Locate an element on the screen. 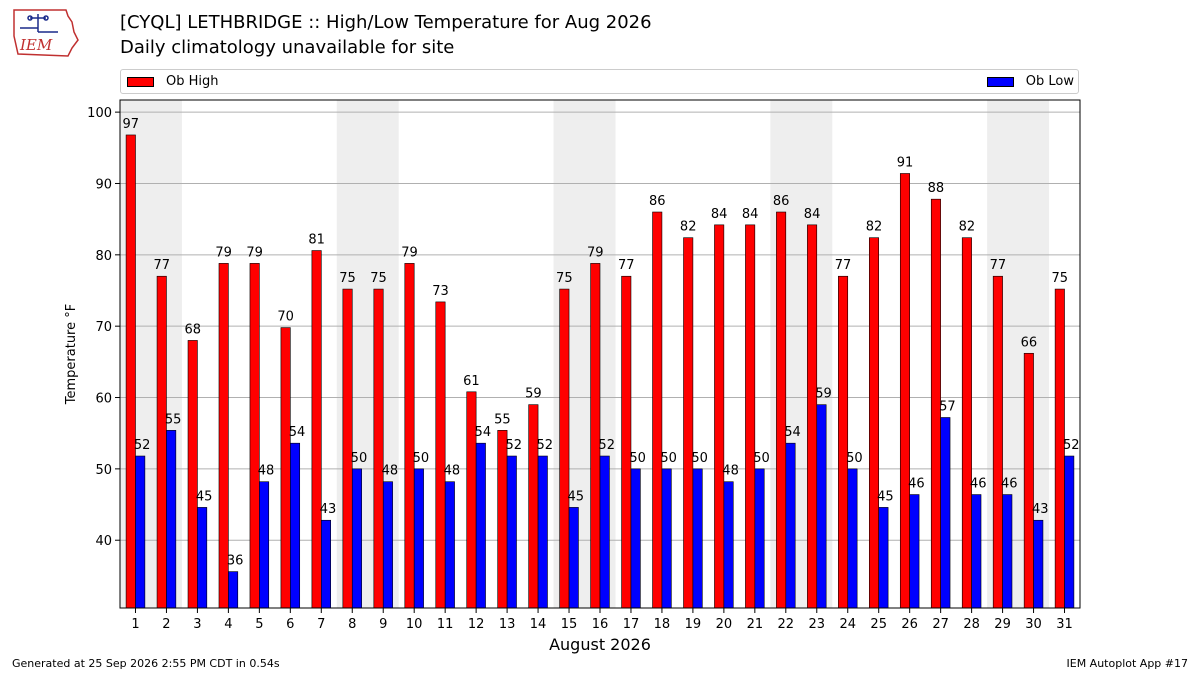 Image resolution: width=1200 pixels, height=675 pixels. label-low-day-4: 36 is located at coordinates (235, 561).